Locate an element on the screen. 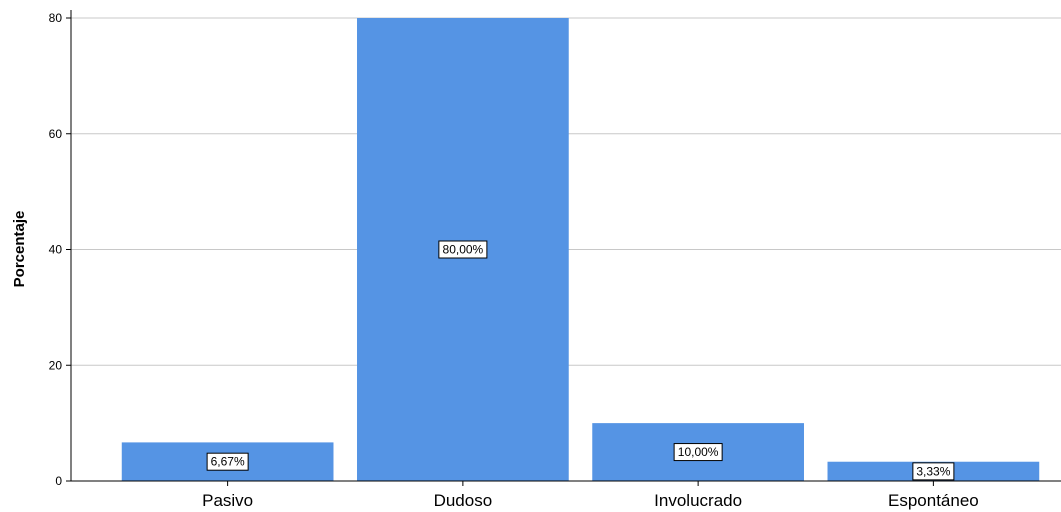  data-label: 80,00% is located at coordinates (463, 250).